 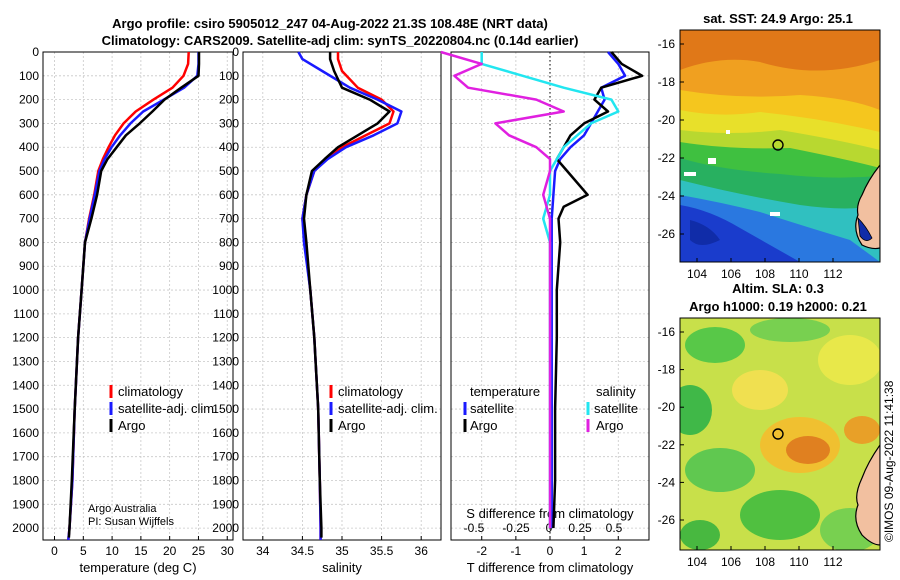 I want to click on sla-map-axes: -16 -18 -20 -22 -24 -26 104 106 108 110 112, so click(x=750, y=447).